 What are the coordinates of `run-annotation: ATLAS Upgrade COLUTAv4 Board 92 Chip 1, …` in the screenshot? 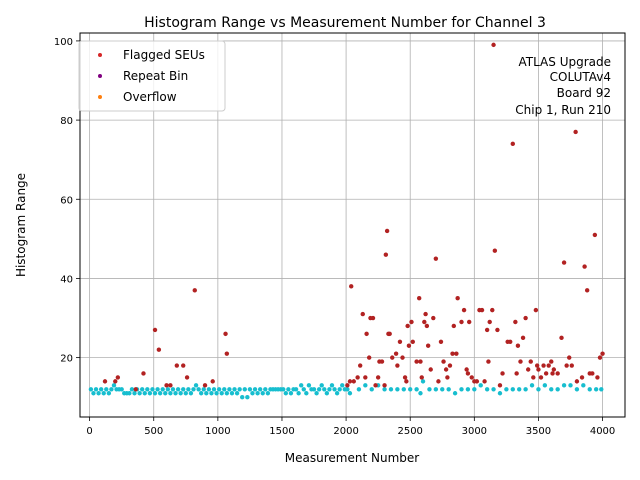 It's located at (563, 86).